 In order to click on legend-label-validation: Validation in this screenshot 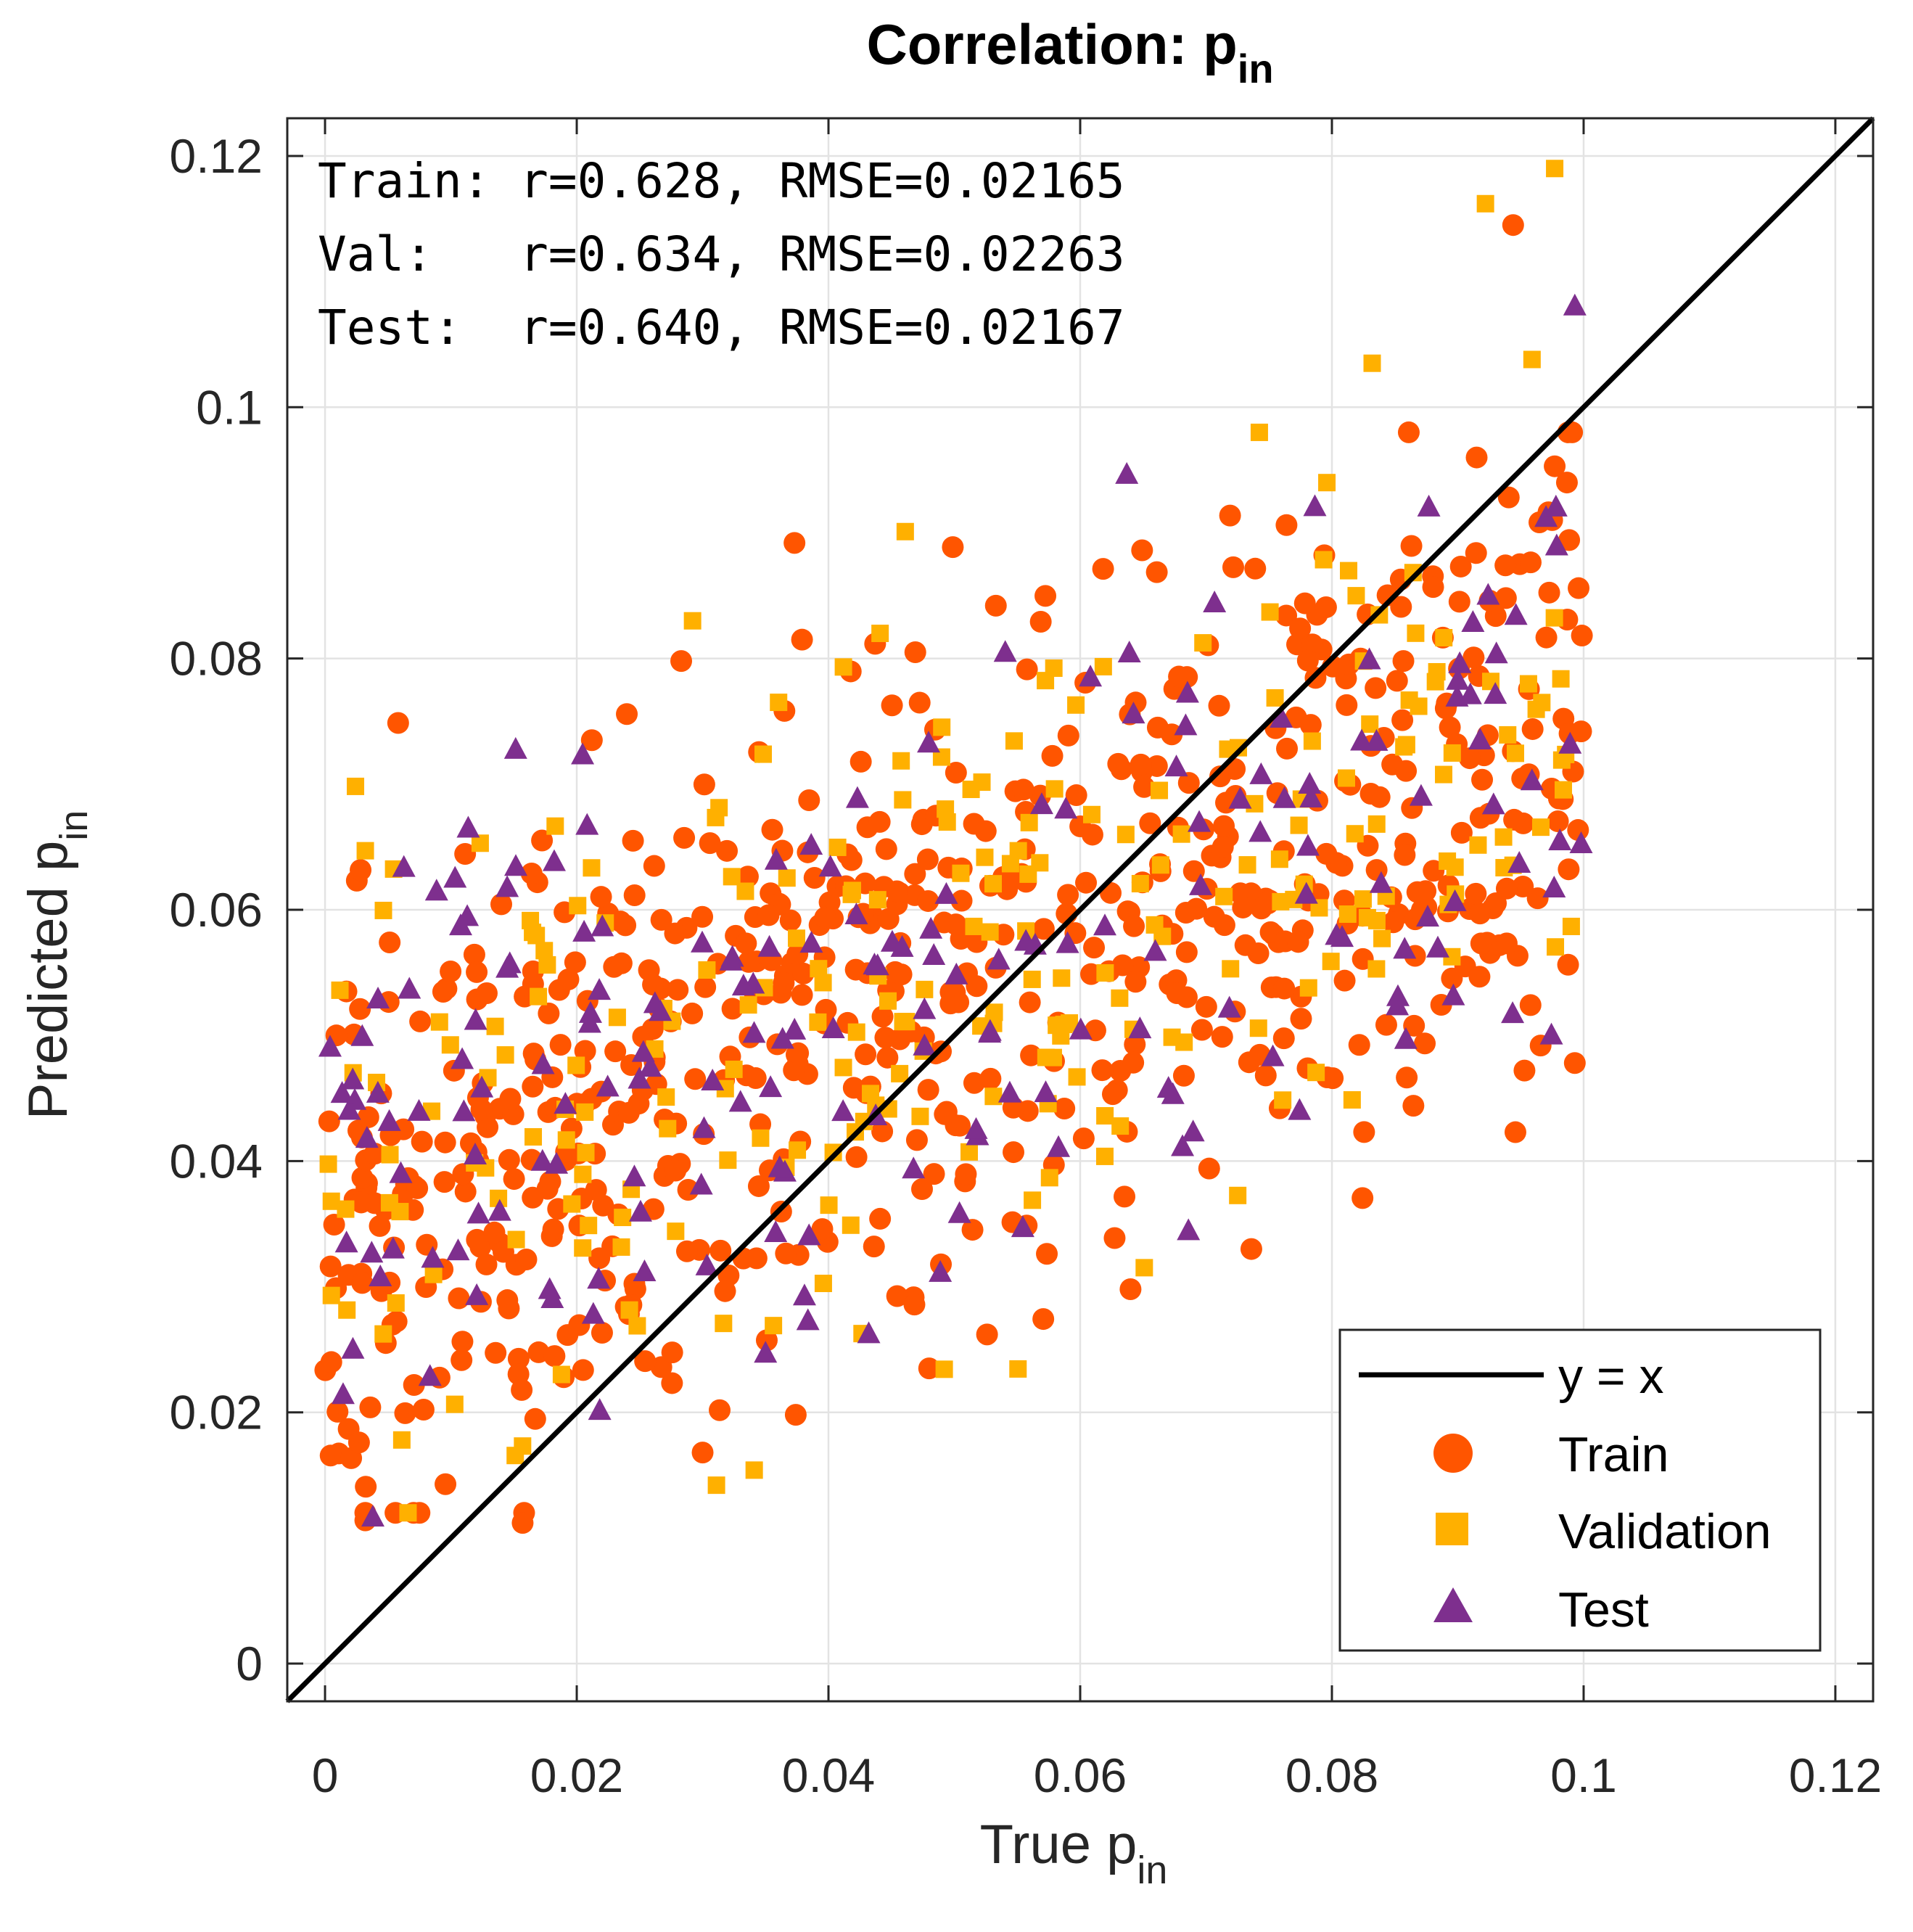, I will do `click(1665, 1531)`.